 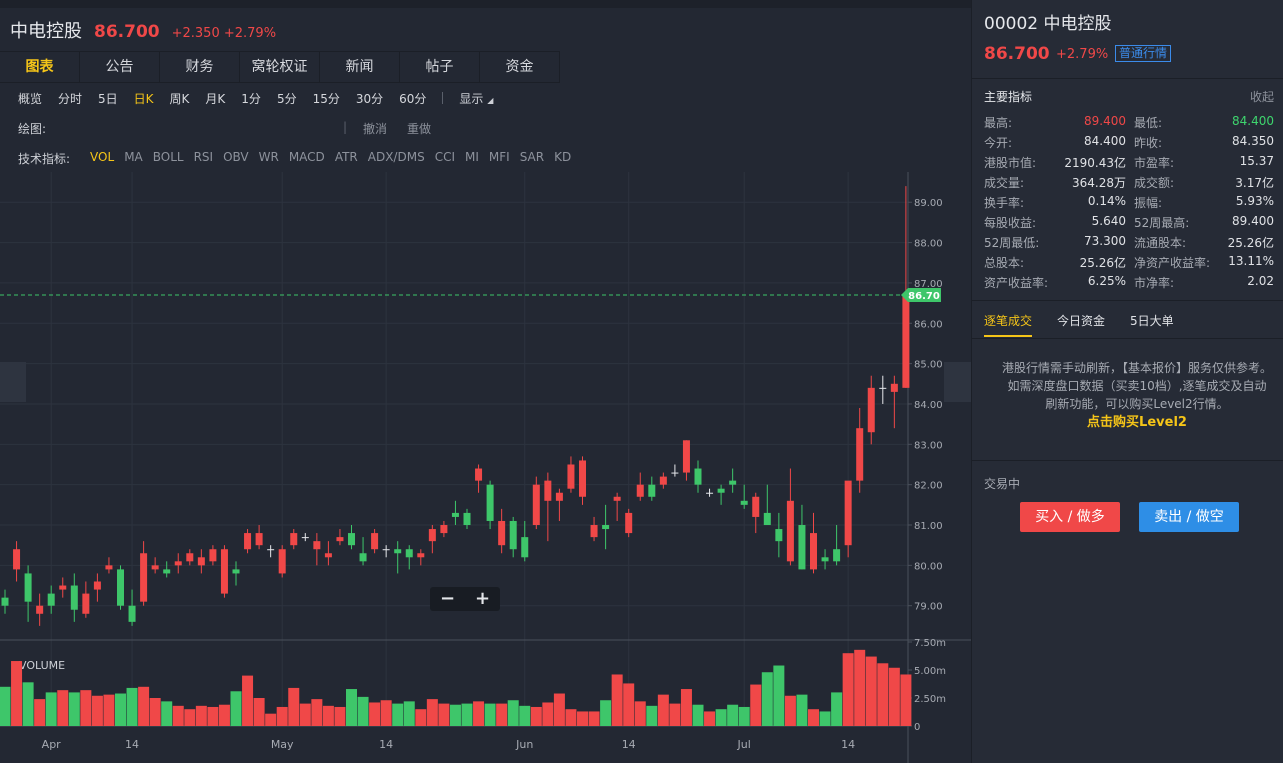 What do you see at coordinates (1012, 243) in the screenshot?
I see `metric-label: 52周最低:` at bounding box center [1012, 243].